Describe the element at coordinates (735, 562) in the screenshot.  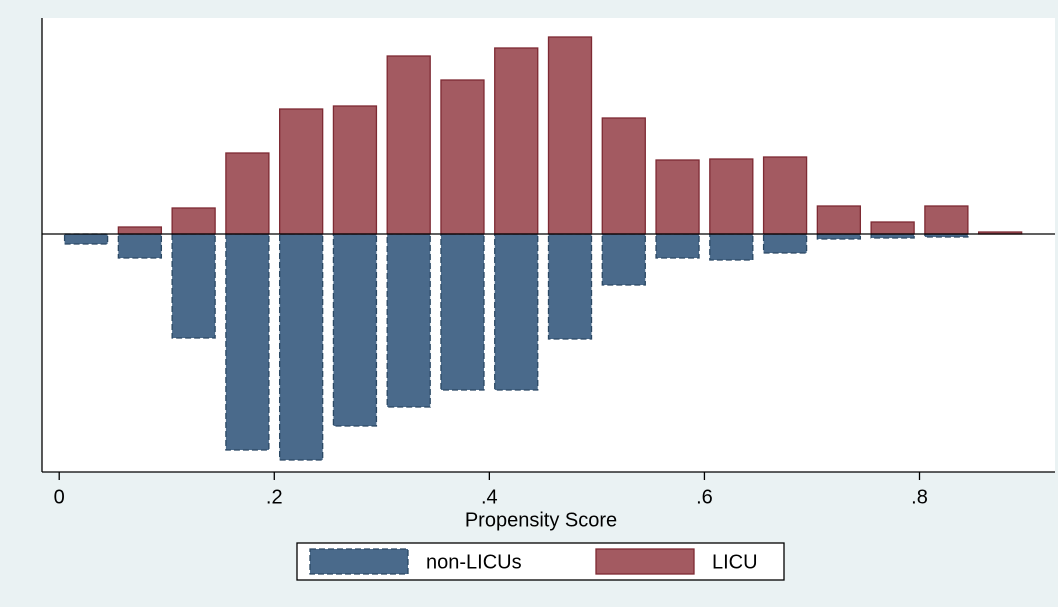
I see `legend-label: LICU` at that location.